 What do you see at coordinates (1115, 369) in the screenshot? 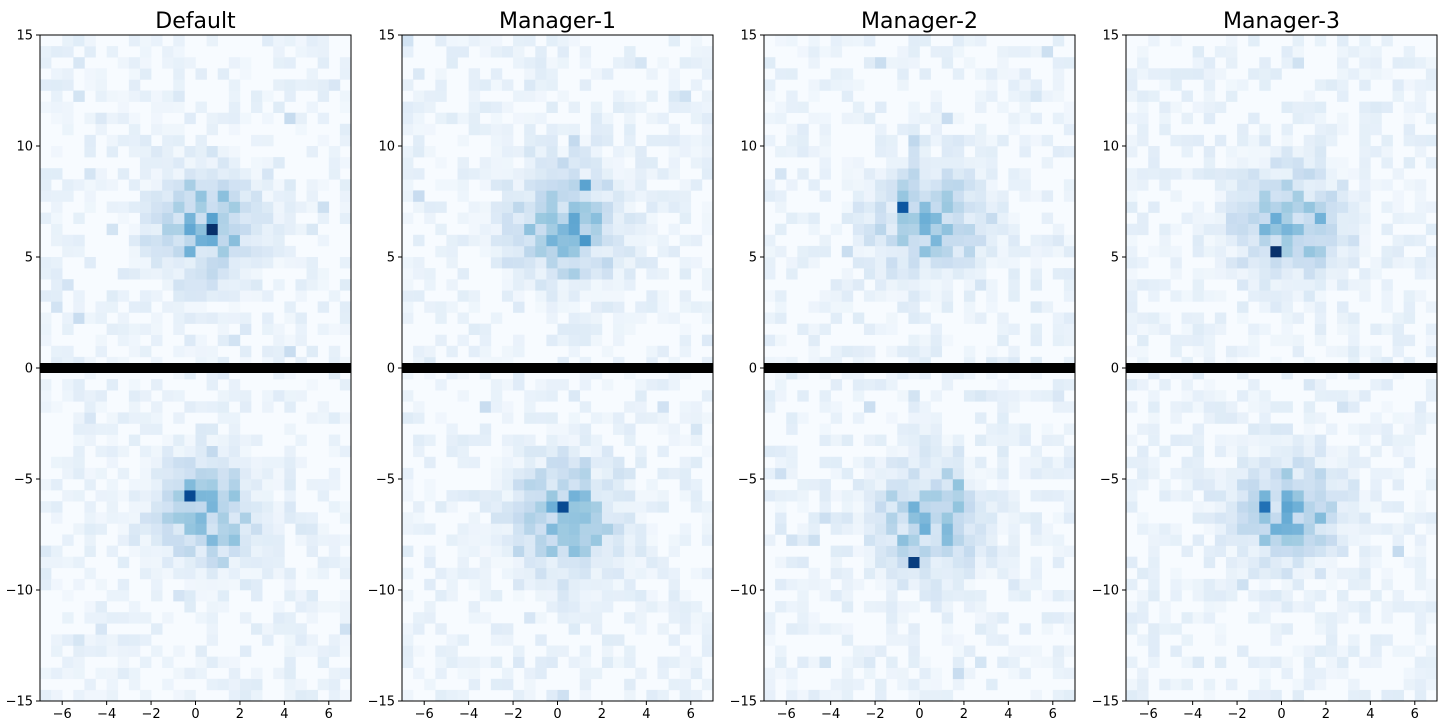
I see `y-tick-label: 0` at bounding box center [1115, 369].